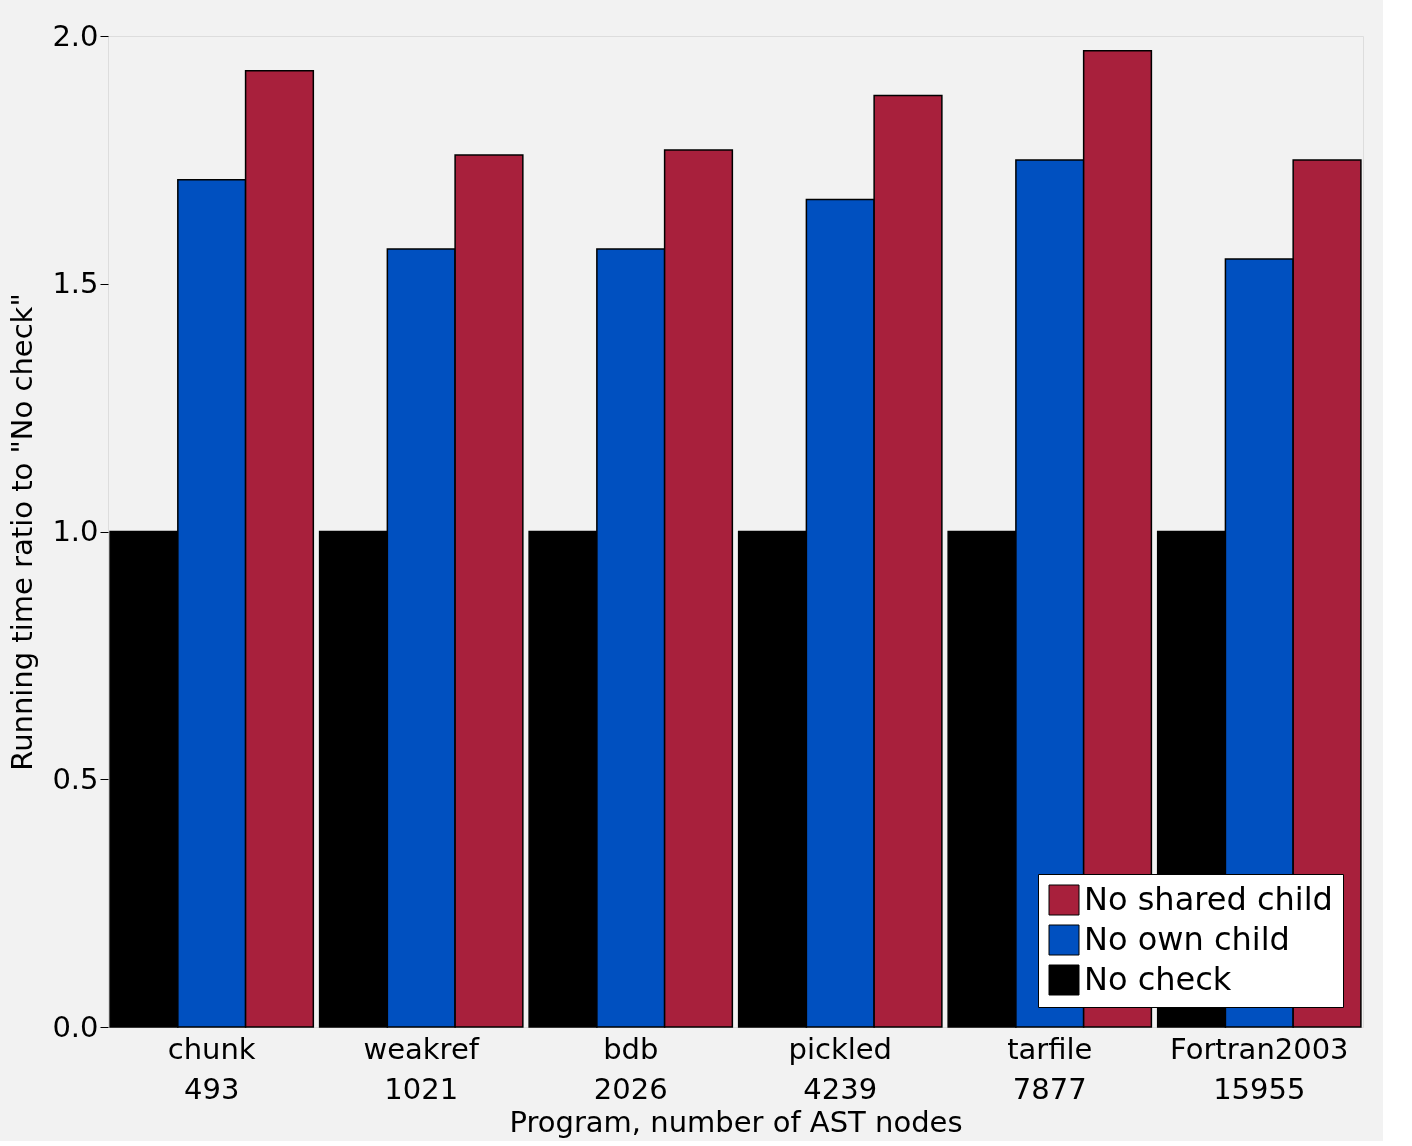 The image size is (1412, 1146). Describe the element at coordinates (421, 1068) in the screenshot. I see `x-tick-label: weakref 1021` at that location.